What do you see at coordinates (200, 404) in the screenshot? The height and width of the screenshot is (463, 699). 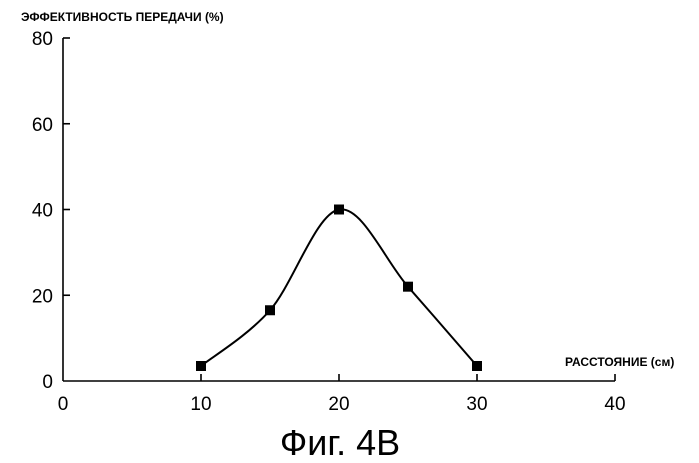 I see `x-tick-label: 10` at bounding box center [200, 404].